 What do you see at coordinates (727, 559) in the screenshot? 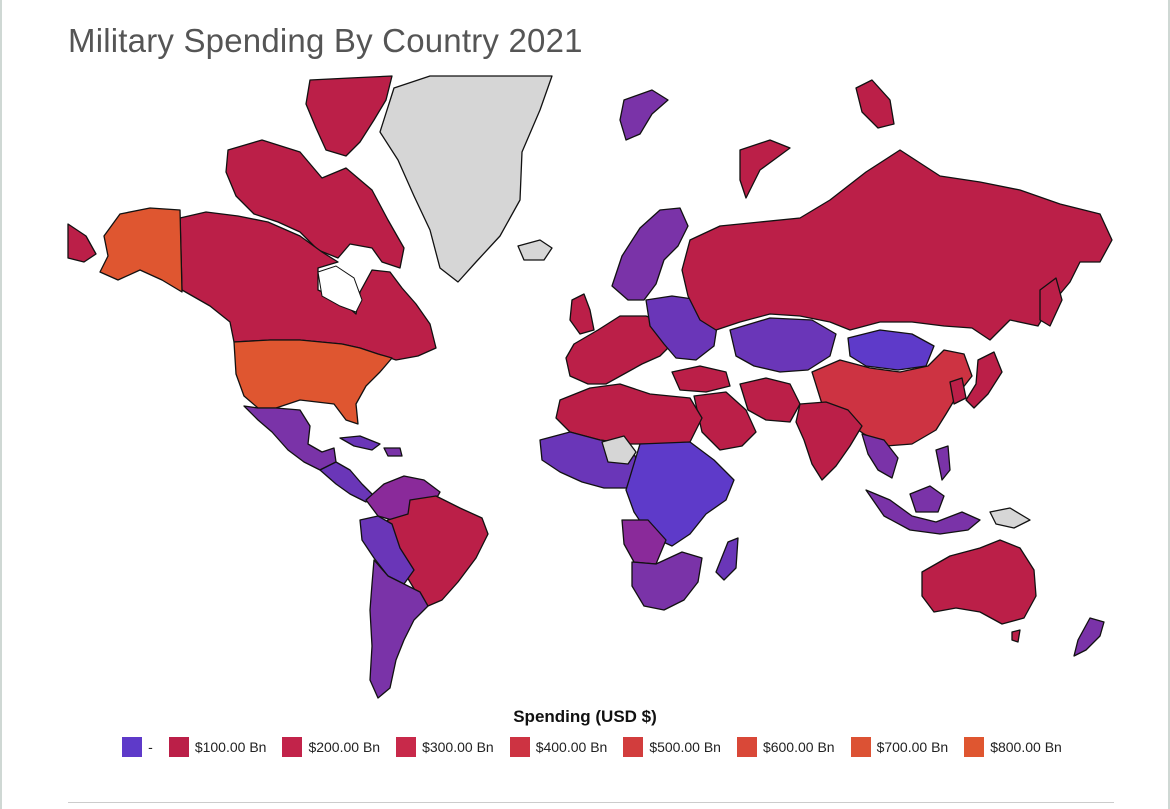
I see `region-madagascar` at bounding box center [727, 559].